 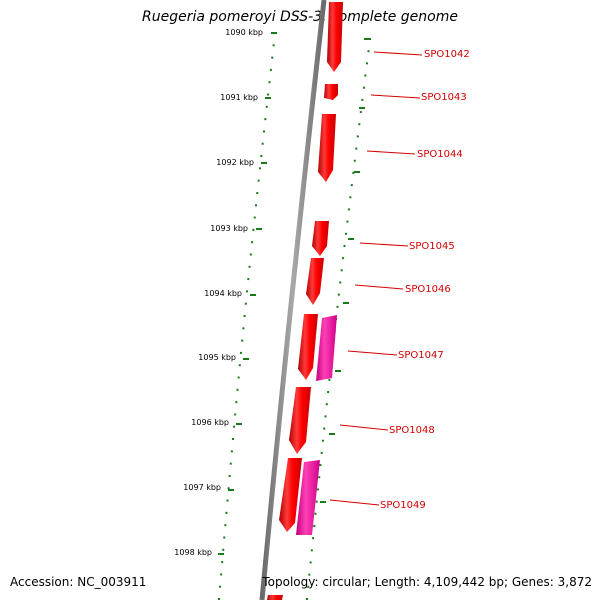 I want to click on accession-label: Accession: NC_003911, so click(x=78, y=582).